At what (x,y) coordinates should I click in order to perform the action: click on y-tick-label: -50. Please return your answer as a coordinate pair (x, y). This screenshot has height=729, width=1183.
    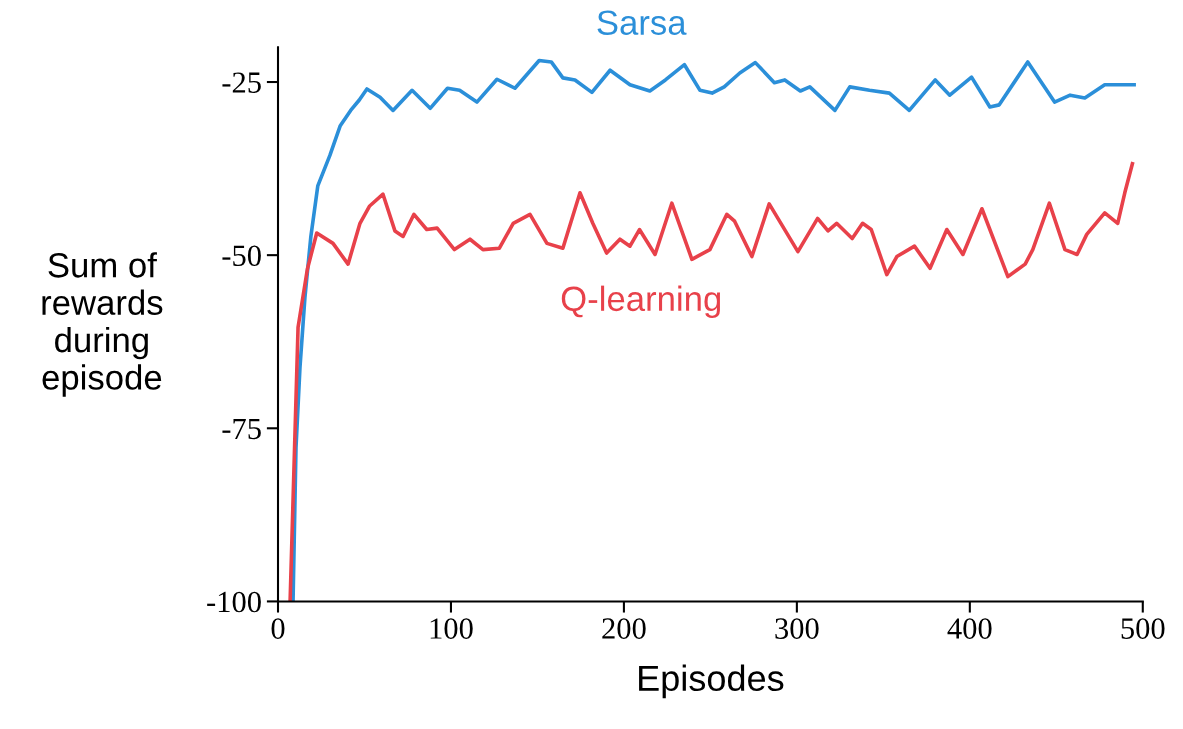
    Looking at the image, I should click on (241, 256).